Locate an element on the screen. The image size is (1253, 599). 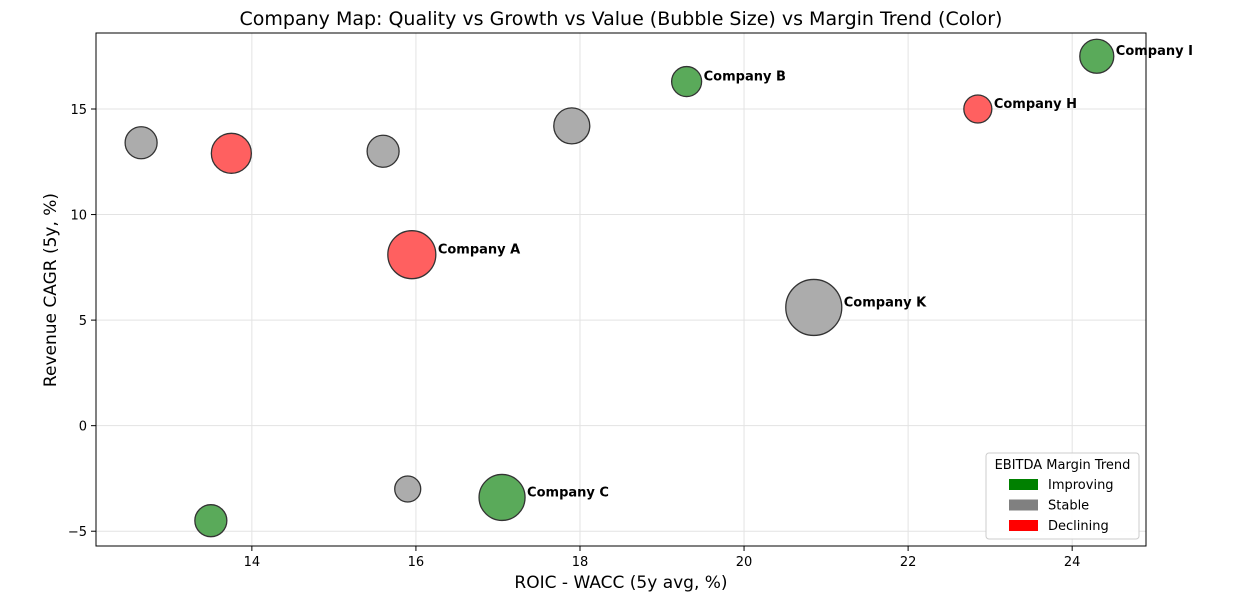
bubble-label: Company I is located at coordinates (1154, 51).